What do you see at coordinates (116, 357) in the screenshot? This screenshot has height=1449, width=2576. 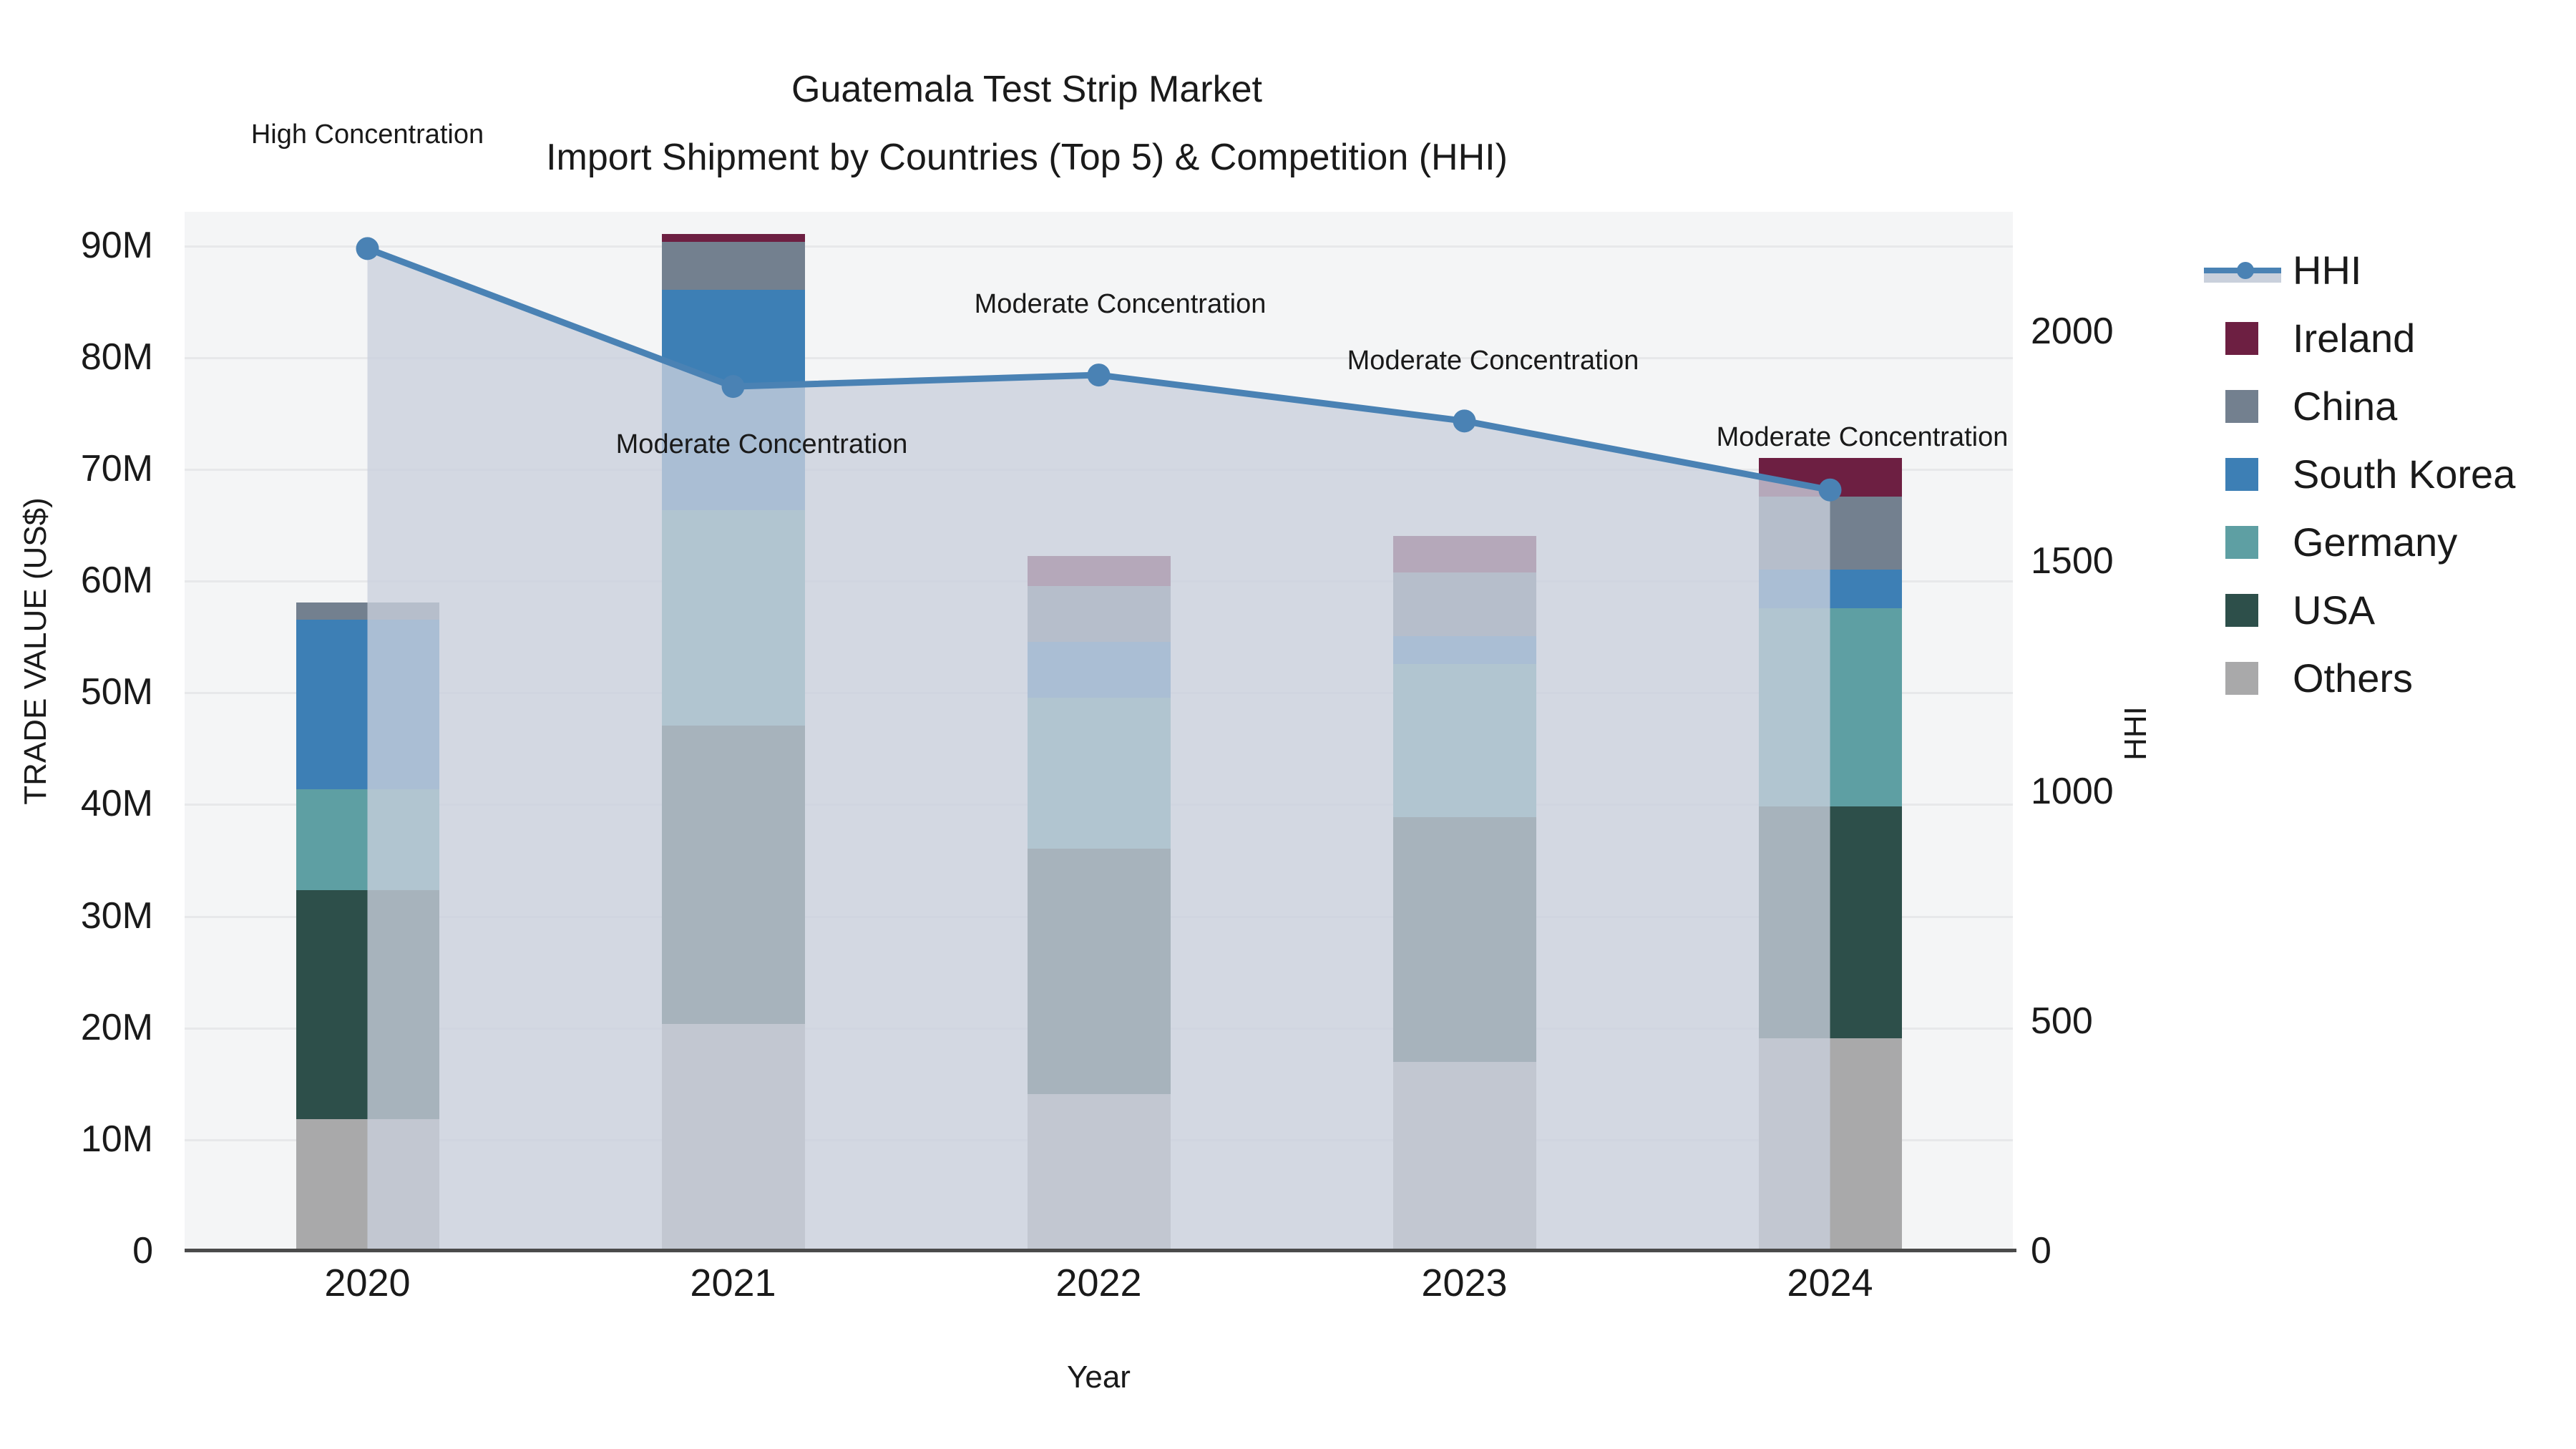 I see `y-axis-tick-label: 80M` at bounding box center [116, 357].